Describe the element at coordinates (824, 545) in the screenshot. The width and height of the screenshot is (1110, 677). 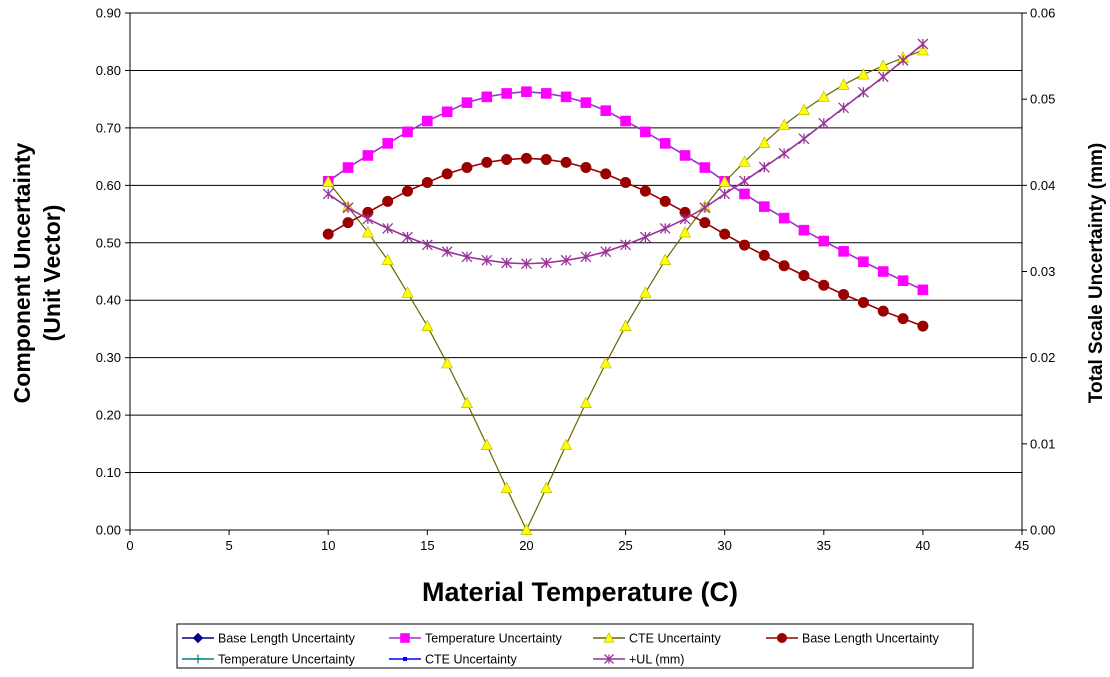
I see `x-tick-label: 35` at that location.